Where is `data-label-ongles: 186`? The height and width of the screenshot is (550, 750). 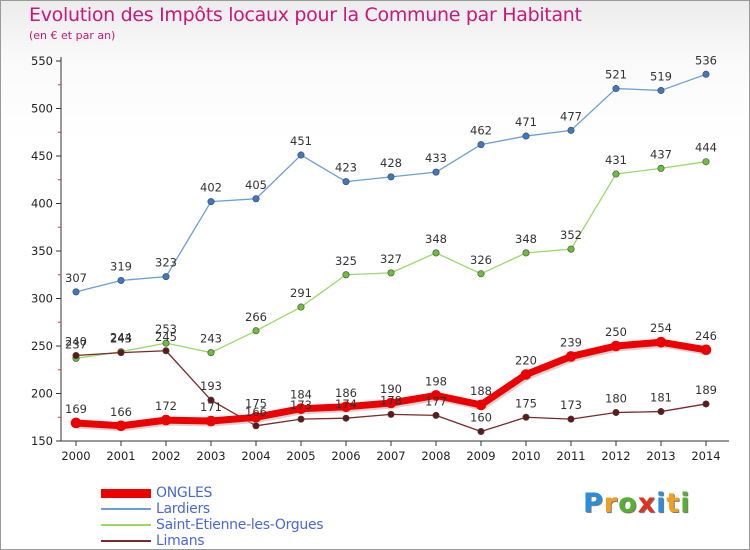
data-label-ongles: 186 is located at coordinates (346, 393).